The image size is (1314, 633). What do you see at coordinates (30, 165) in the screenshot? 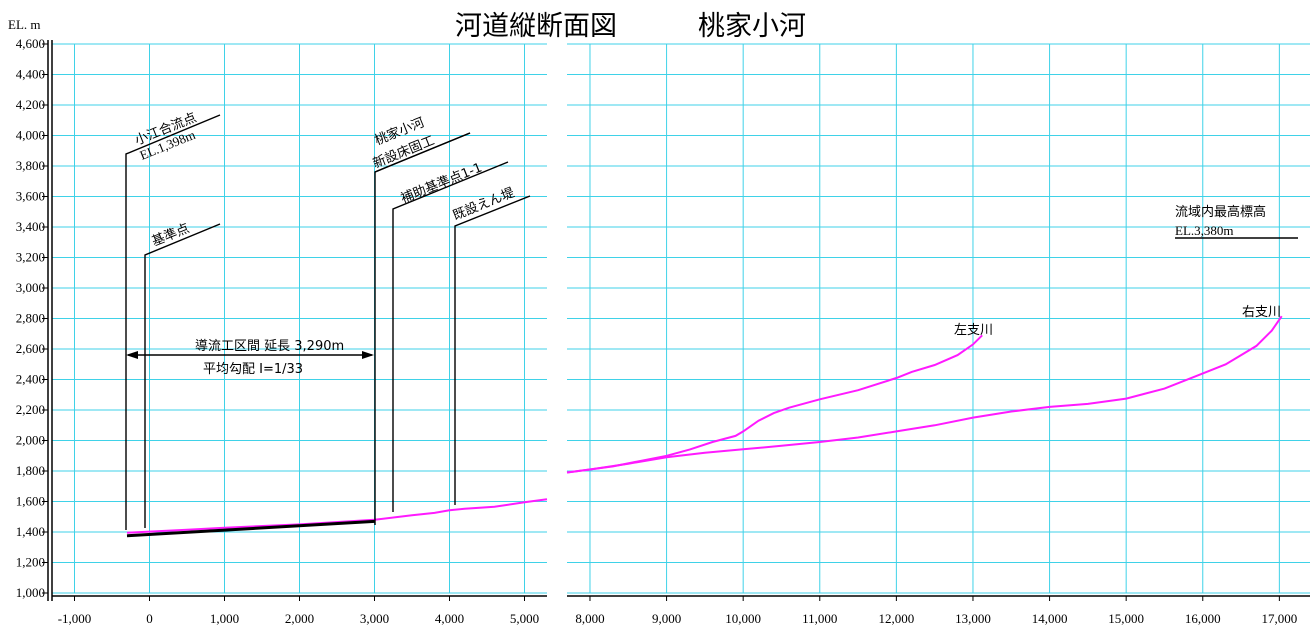
I see `y-tick-label: 3,800` at bounding box center [30, 165].